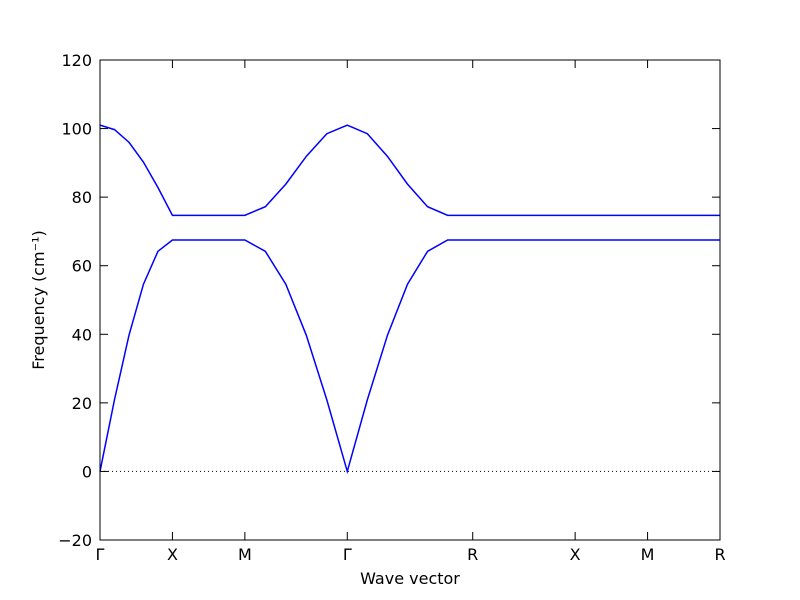 The image size is (800, 600). What do you see at coordinates (76, 60) in the screenshot?
I see `y-tick-label: 120` at bounding box center [76, 60].